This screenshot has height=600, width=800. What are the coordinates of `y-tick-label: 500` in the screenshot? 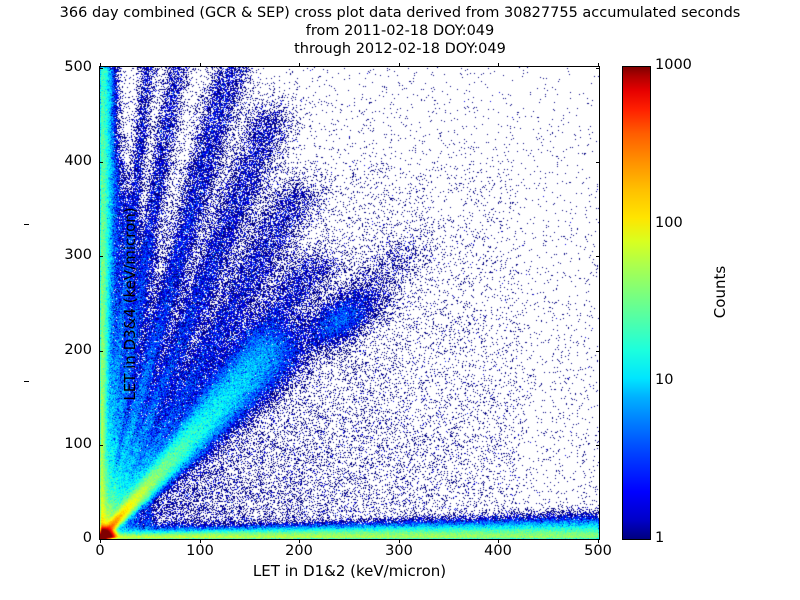 It's located at (78, 67).